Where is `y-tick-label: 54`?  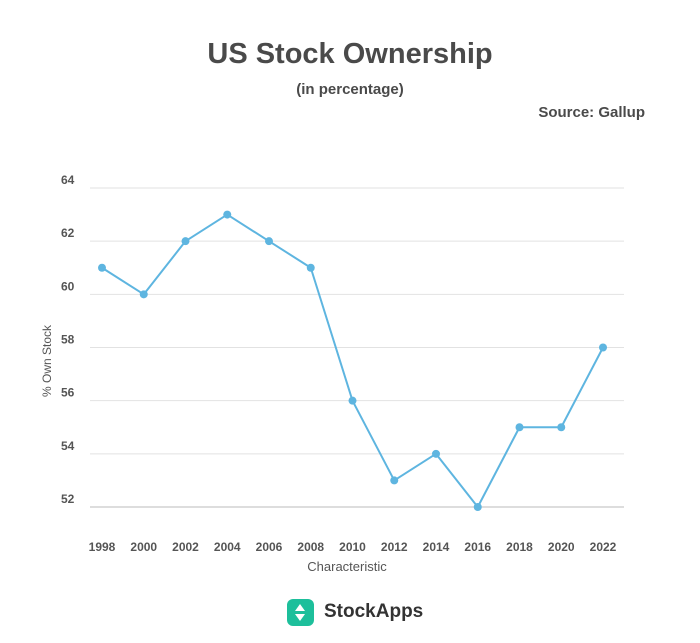 y-tick-label: 54 is located at coordinates (68, 446).